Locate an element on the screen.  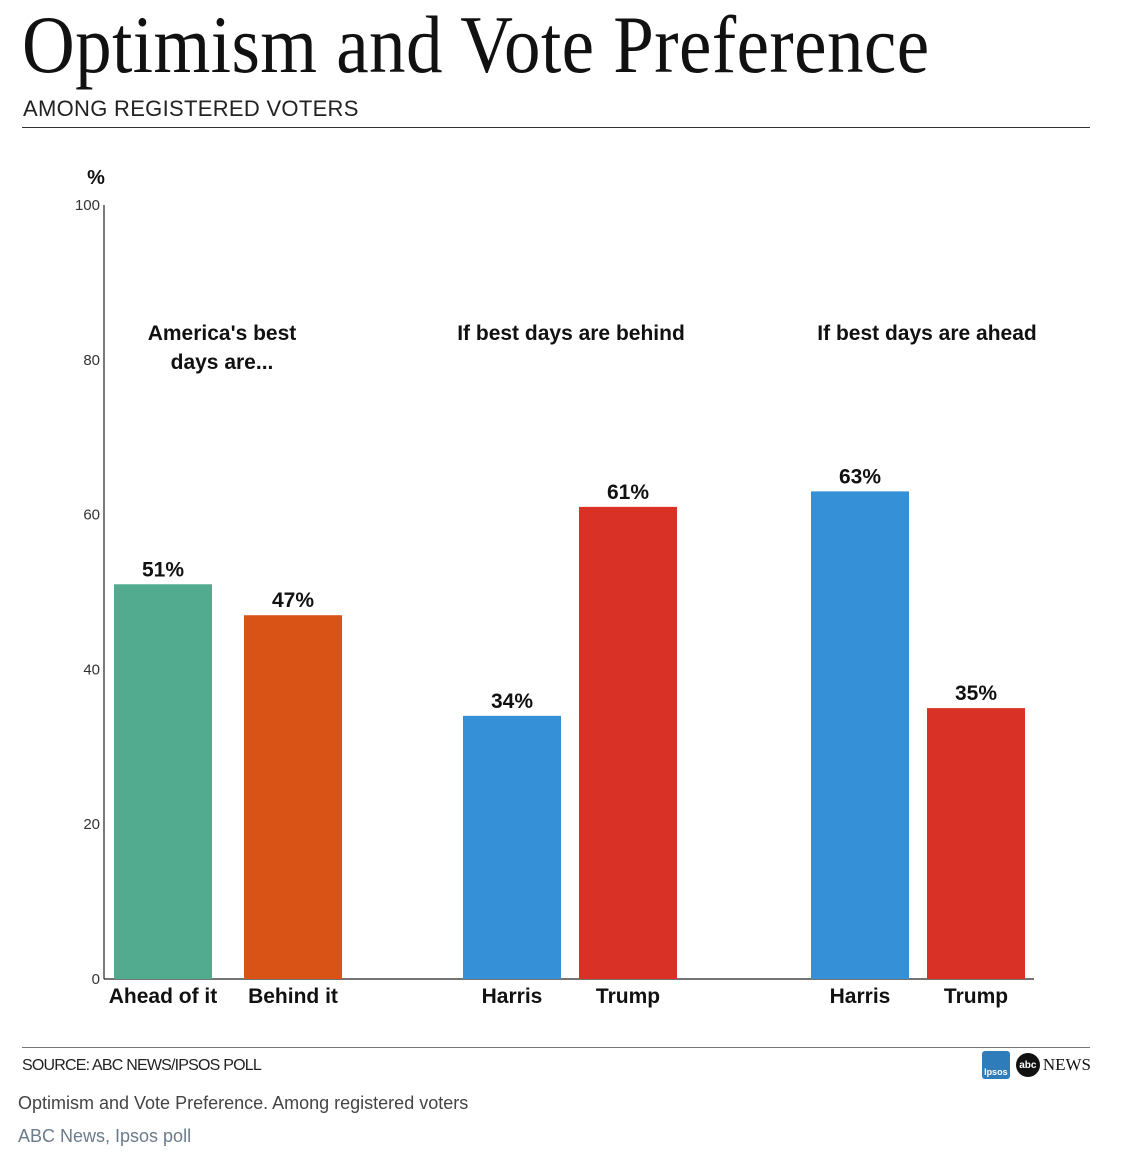
bar-value-label: 61% is located at coordinates (628, 492).